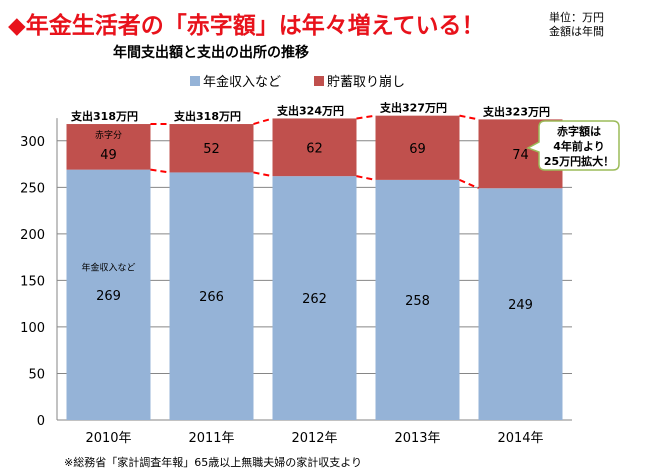 This screenshot has width=650, height=475. What do you see at coordinates (108, 438) in the screenshot?
I see `x-tick-label: 2010年` at bounding box center [108, 438].